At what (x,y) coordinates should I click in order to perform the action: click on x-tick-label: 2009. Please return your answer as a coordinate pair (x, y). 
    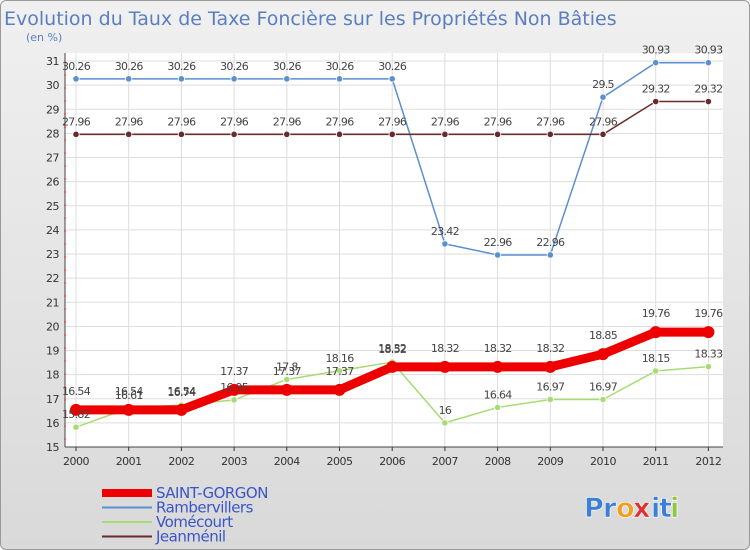
    Looking at the image, I should click on (550, 461).